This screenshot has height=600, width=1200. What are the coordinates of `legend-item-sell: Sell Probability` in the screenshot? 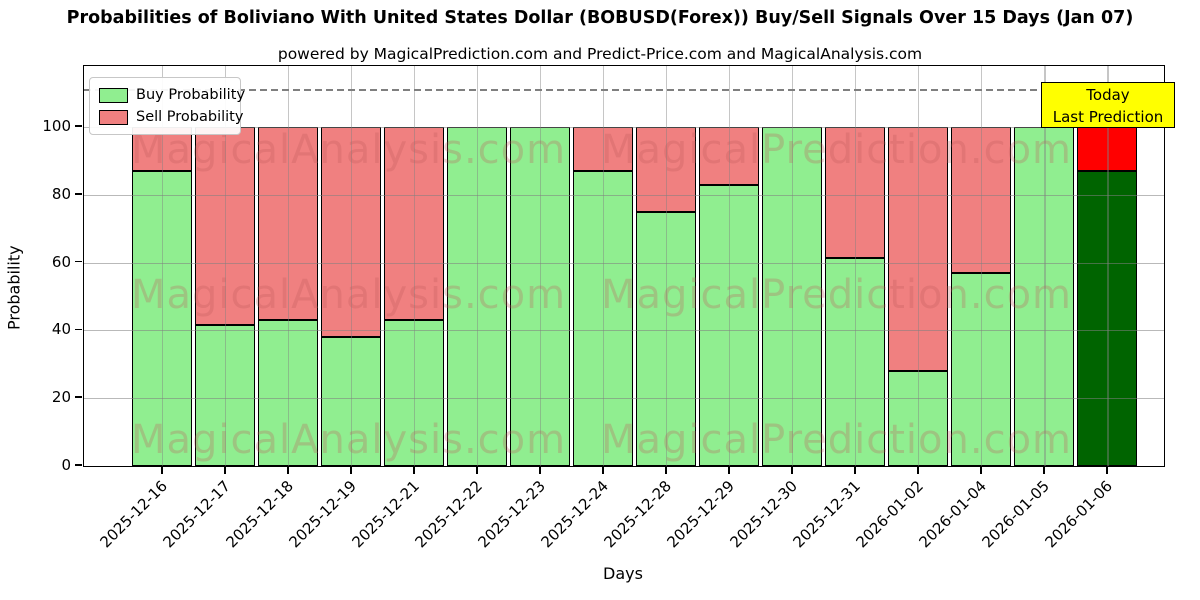 It's located at (171, 117).